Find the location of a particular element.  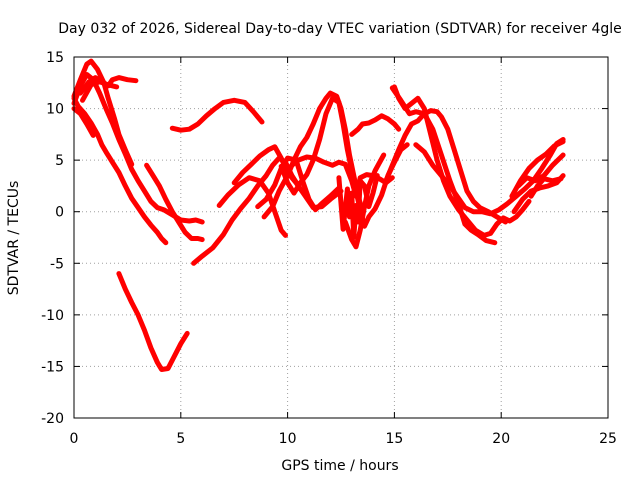

y-tick-label: -10 is located at coordinates (52, 316).